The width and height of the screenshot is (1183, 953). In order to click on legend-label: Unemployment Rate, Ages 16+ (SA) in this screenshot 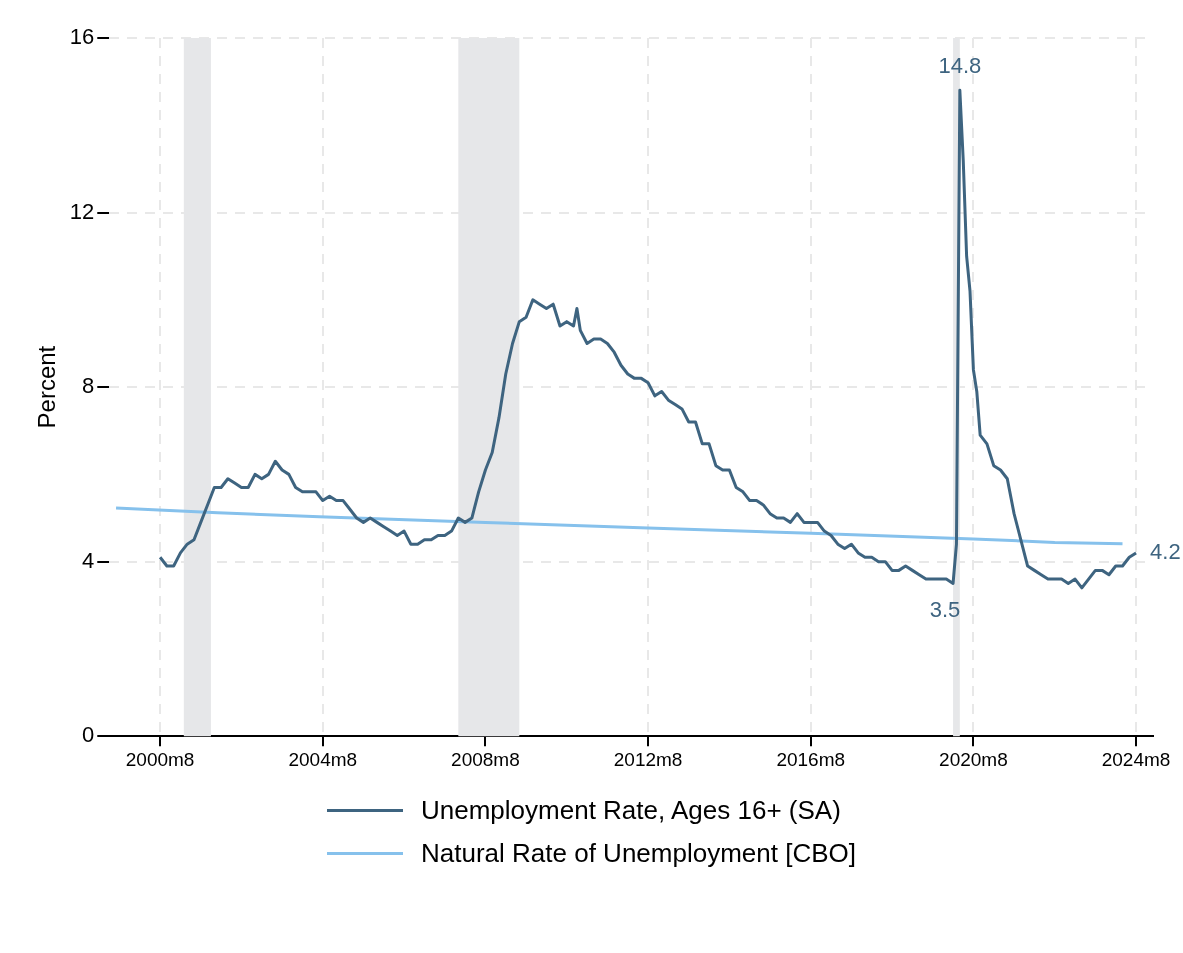, I will do `click(631, 810)`.